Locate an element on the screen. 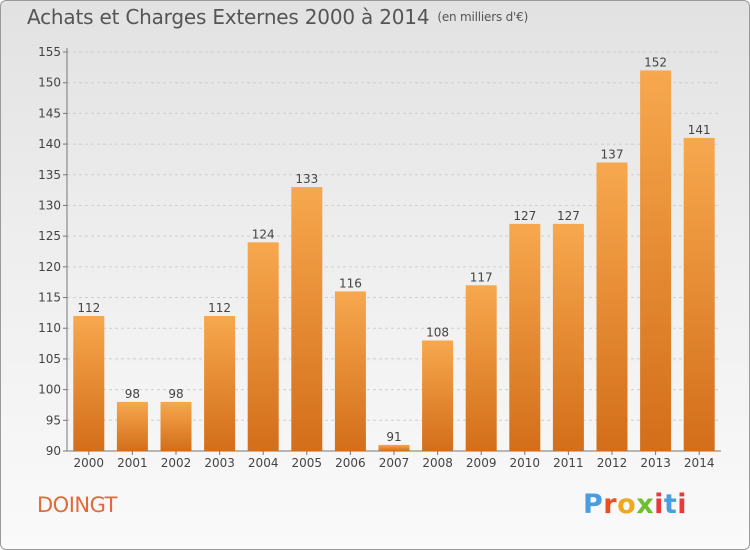 This screenshot has width=750, height=550. x-tick-label: 2002 is located at coordinates (176, 463).